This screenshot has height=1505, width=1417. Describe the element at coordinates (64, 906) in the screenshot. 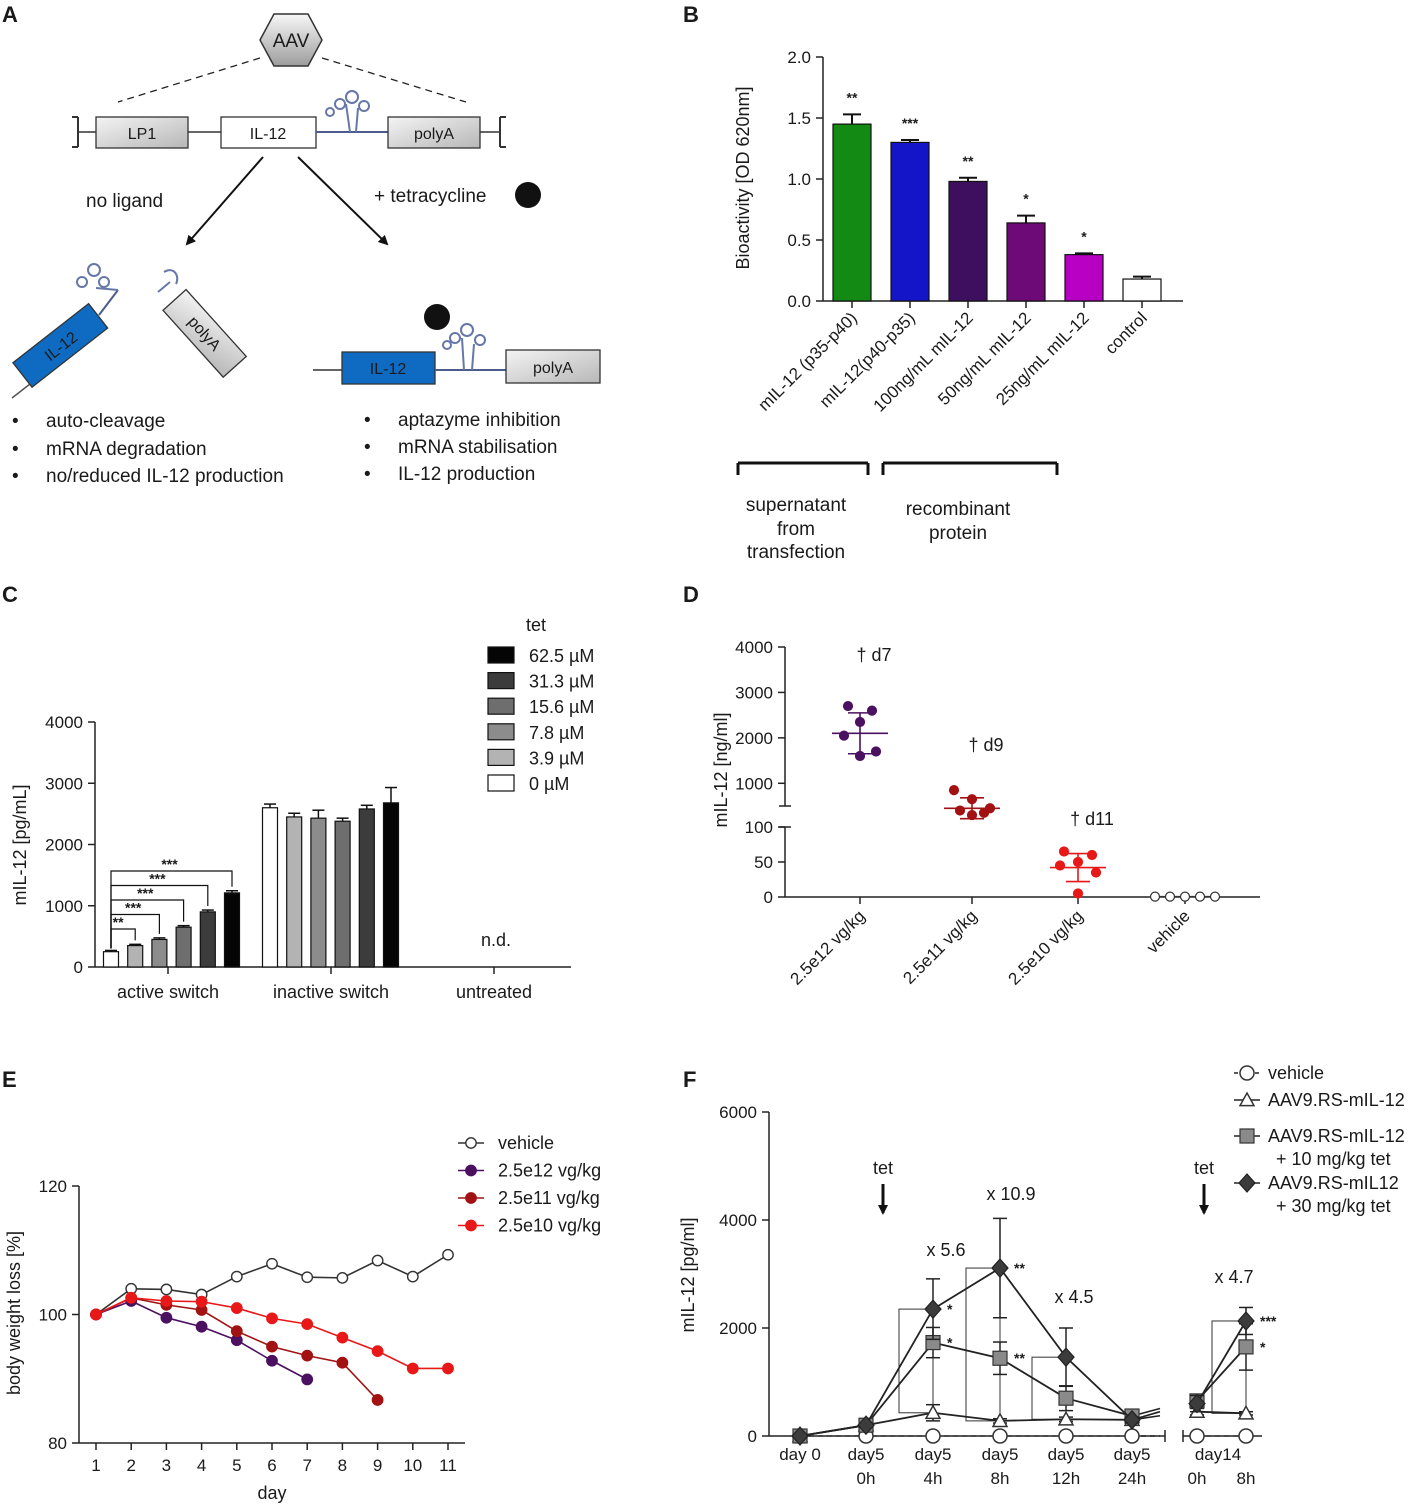

I see `y-tick-label: 1000` at that location.